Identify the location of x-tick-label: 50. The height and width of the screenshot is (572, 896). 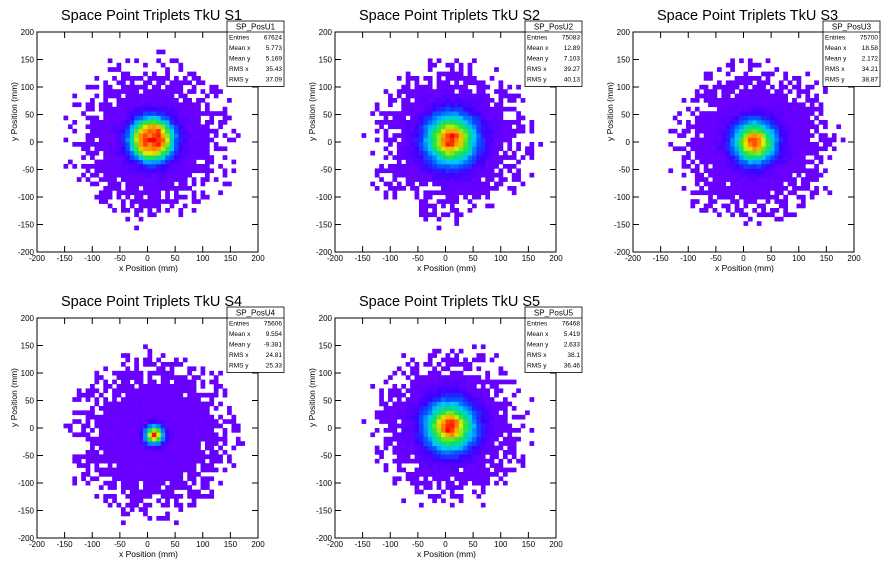
(175, 258).